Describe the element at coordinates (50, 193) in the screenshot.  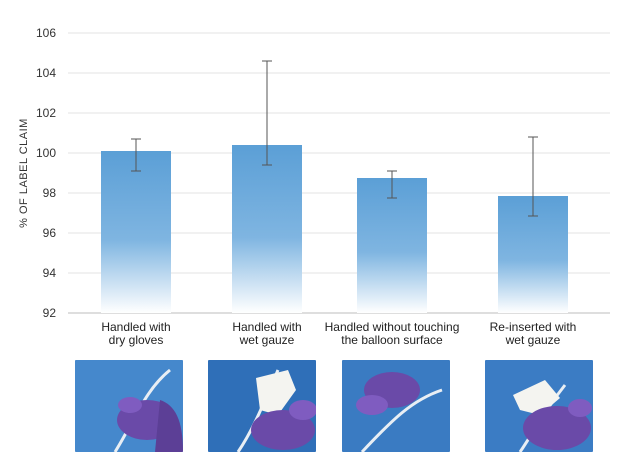
I see `y-tick-label: 98` at that location.